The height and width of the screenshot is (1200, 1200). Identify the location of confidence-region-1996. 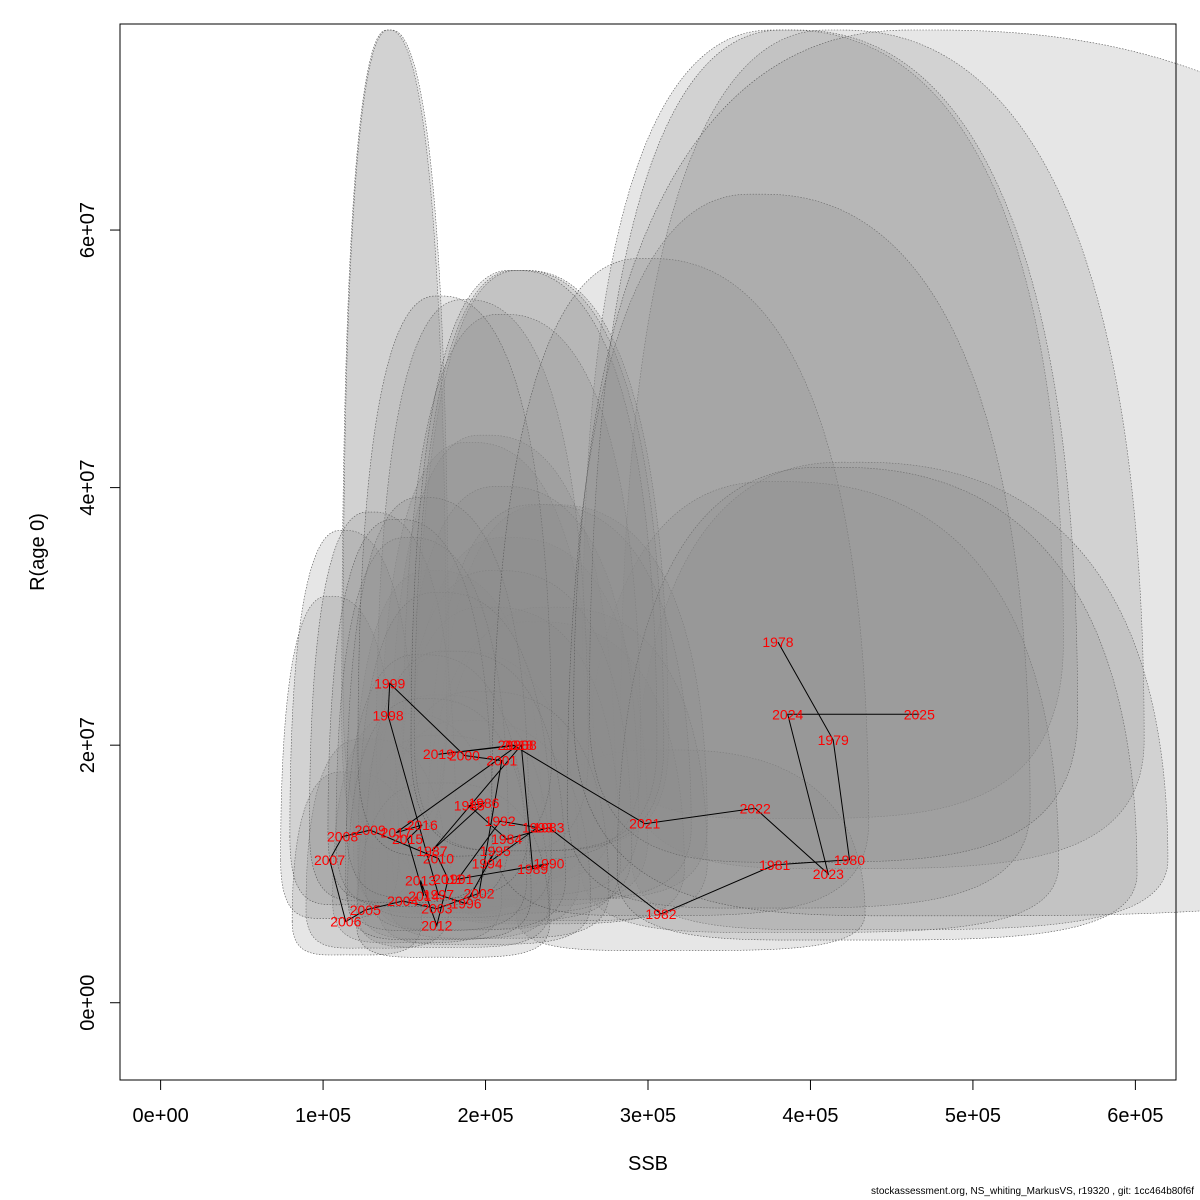
(484, 832).